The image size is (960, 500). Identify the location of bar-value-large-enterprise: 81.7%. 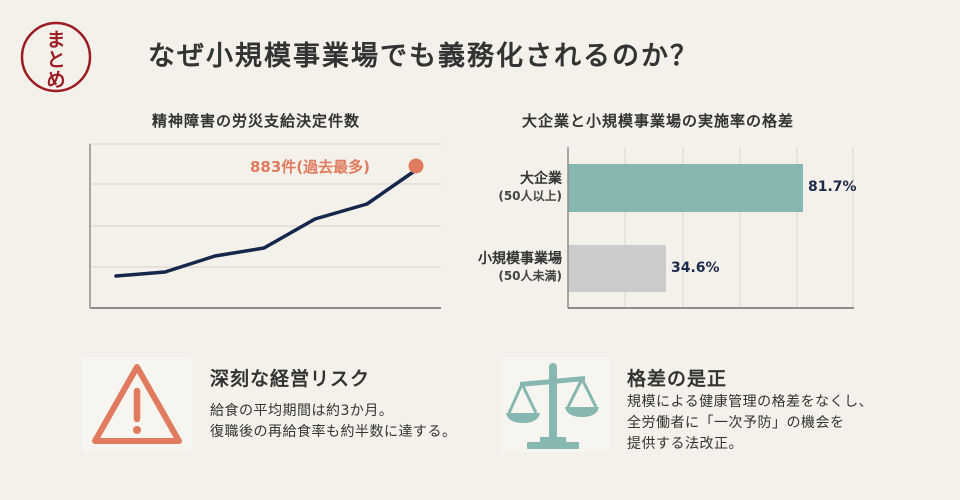
(832, 187).